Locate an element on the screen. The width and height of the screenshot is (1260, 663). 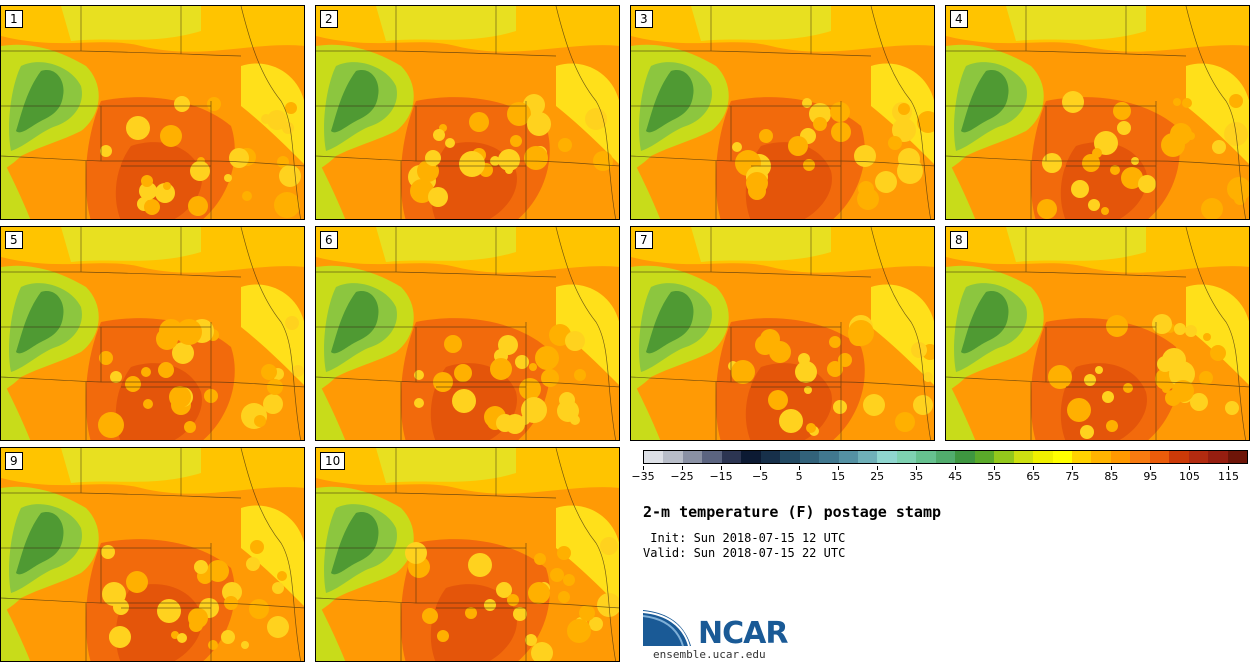
panel-number-label: 1 is located at coordinates (14, 19).